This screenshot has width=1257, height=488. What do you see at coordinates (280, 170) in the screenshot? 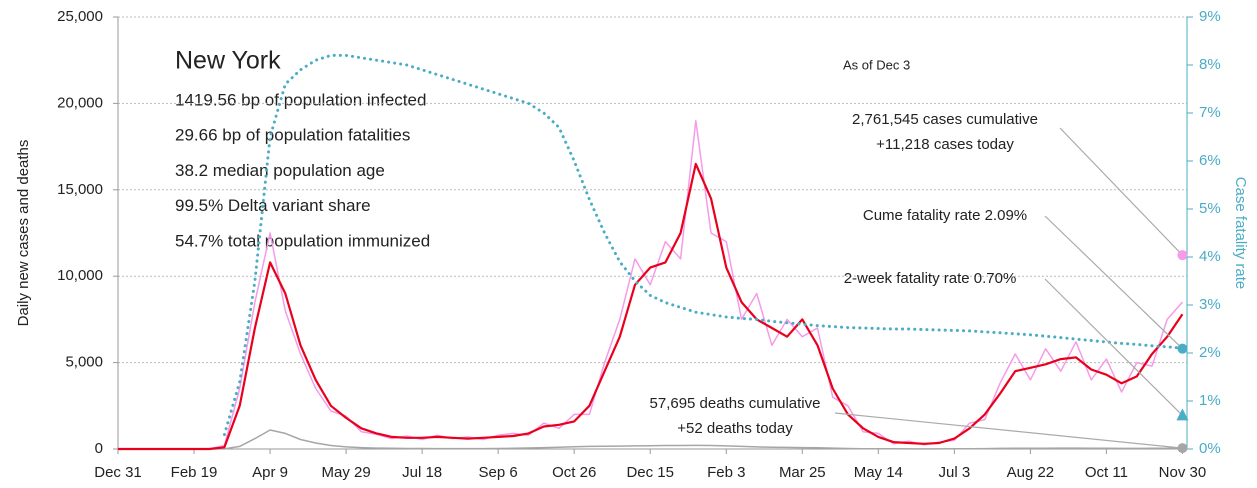
I see `info-line: 38.2 median population age` at bounding box center [280, 170].